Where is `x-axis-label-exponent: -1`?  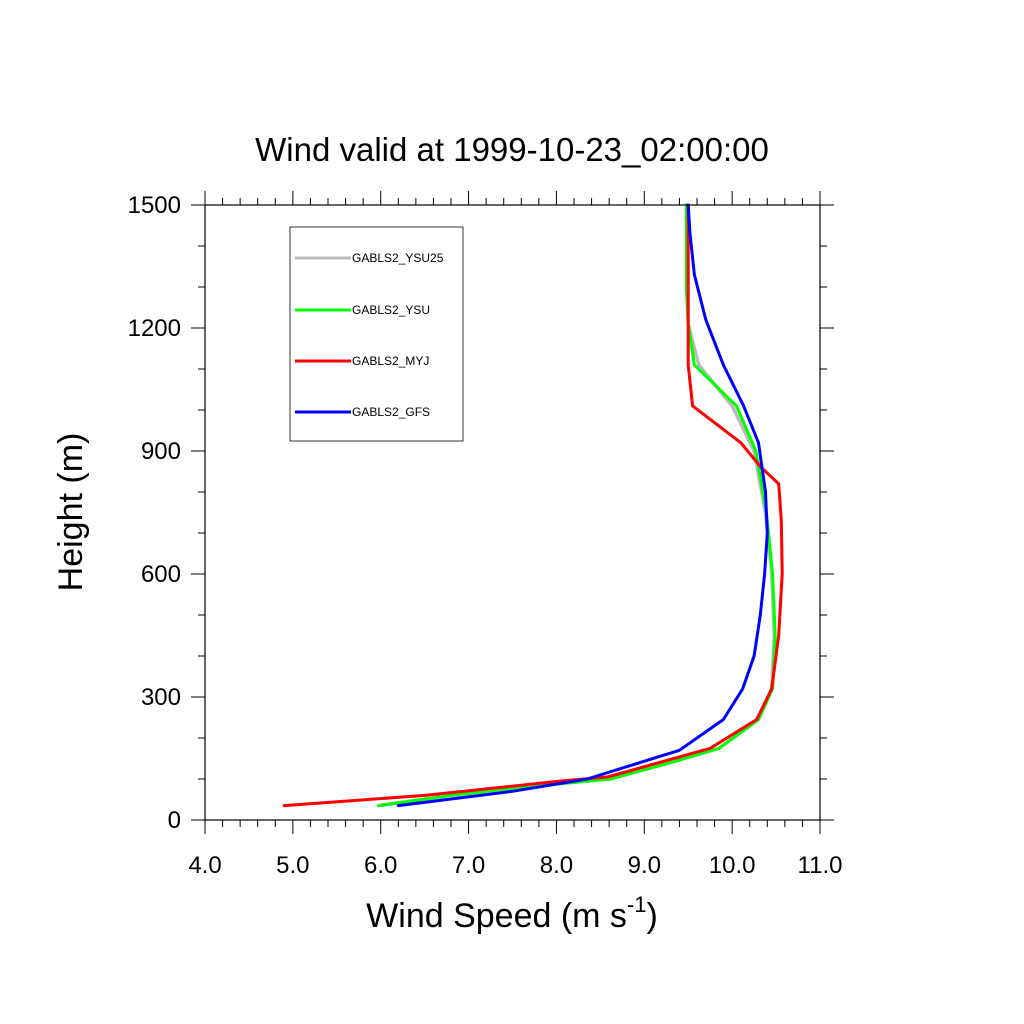 x-axis-label-exponent: -1 is located at coordinates (637, 904).